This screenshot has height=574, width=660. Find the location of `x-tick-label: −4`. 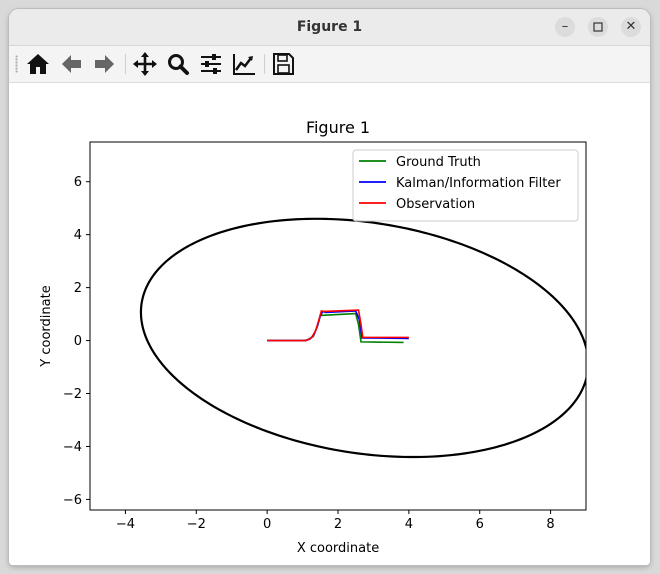

x-tick-label: −4 is located at coordinates (125, 524).